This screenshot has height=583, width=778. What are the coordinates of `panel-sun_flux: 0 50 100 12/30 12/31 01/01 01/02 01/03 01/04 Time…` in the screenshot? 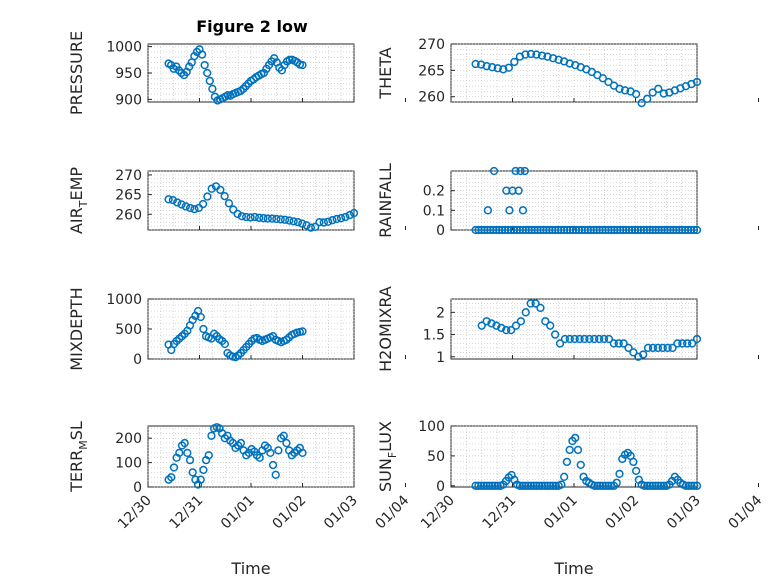 It's located at (570, 498).